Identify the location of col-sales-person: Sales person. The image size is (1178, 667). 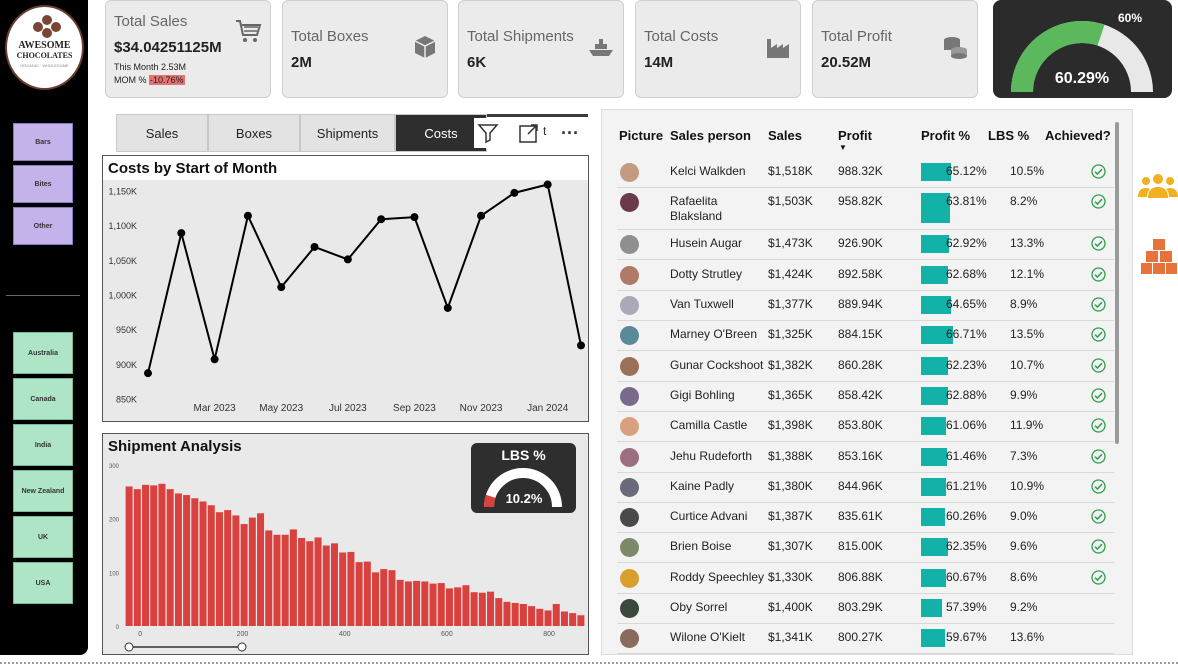
(710, 135).